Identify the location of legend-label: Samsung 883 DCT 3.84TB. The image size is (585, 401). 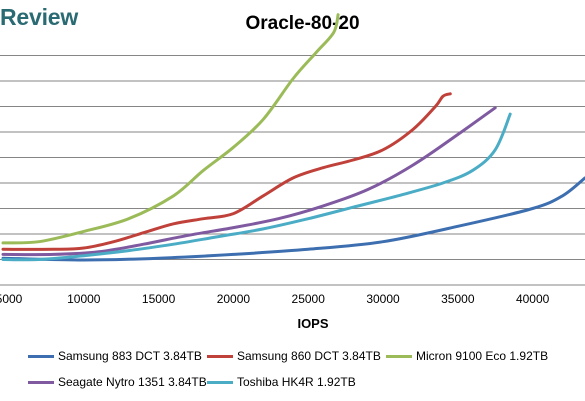
(130, 356).